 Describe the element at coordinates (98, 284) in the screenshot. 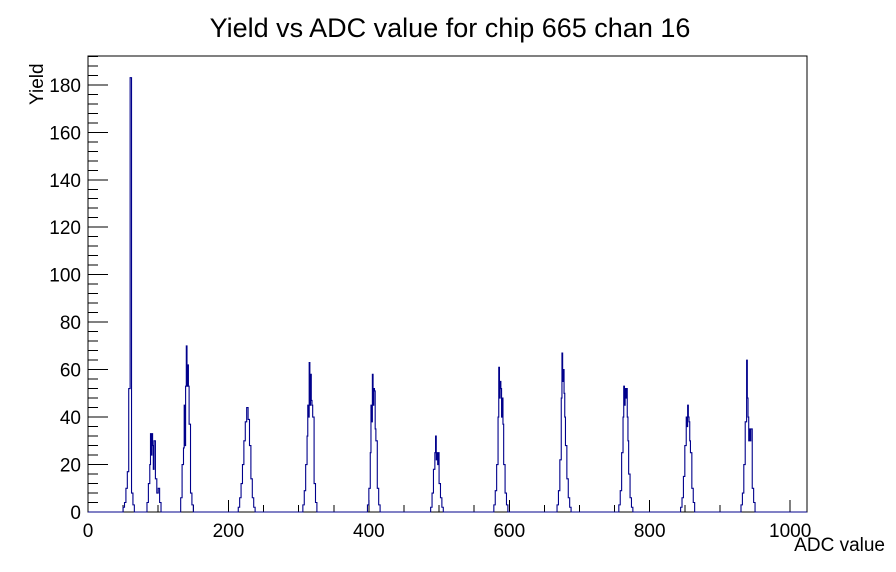

I see `y-axis-ticks` at that location.